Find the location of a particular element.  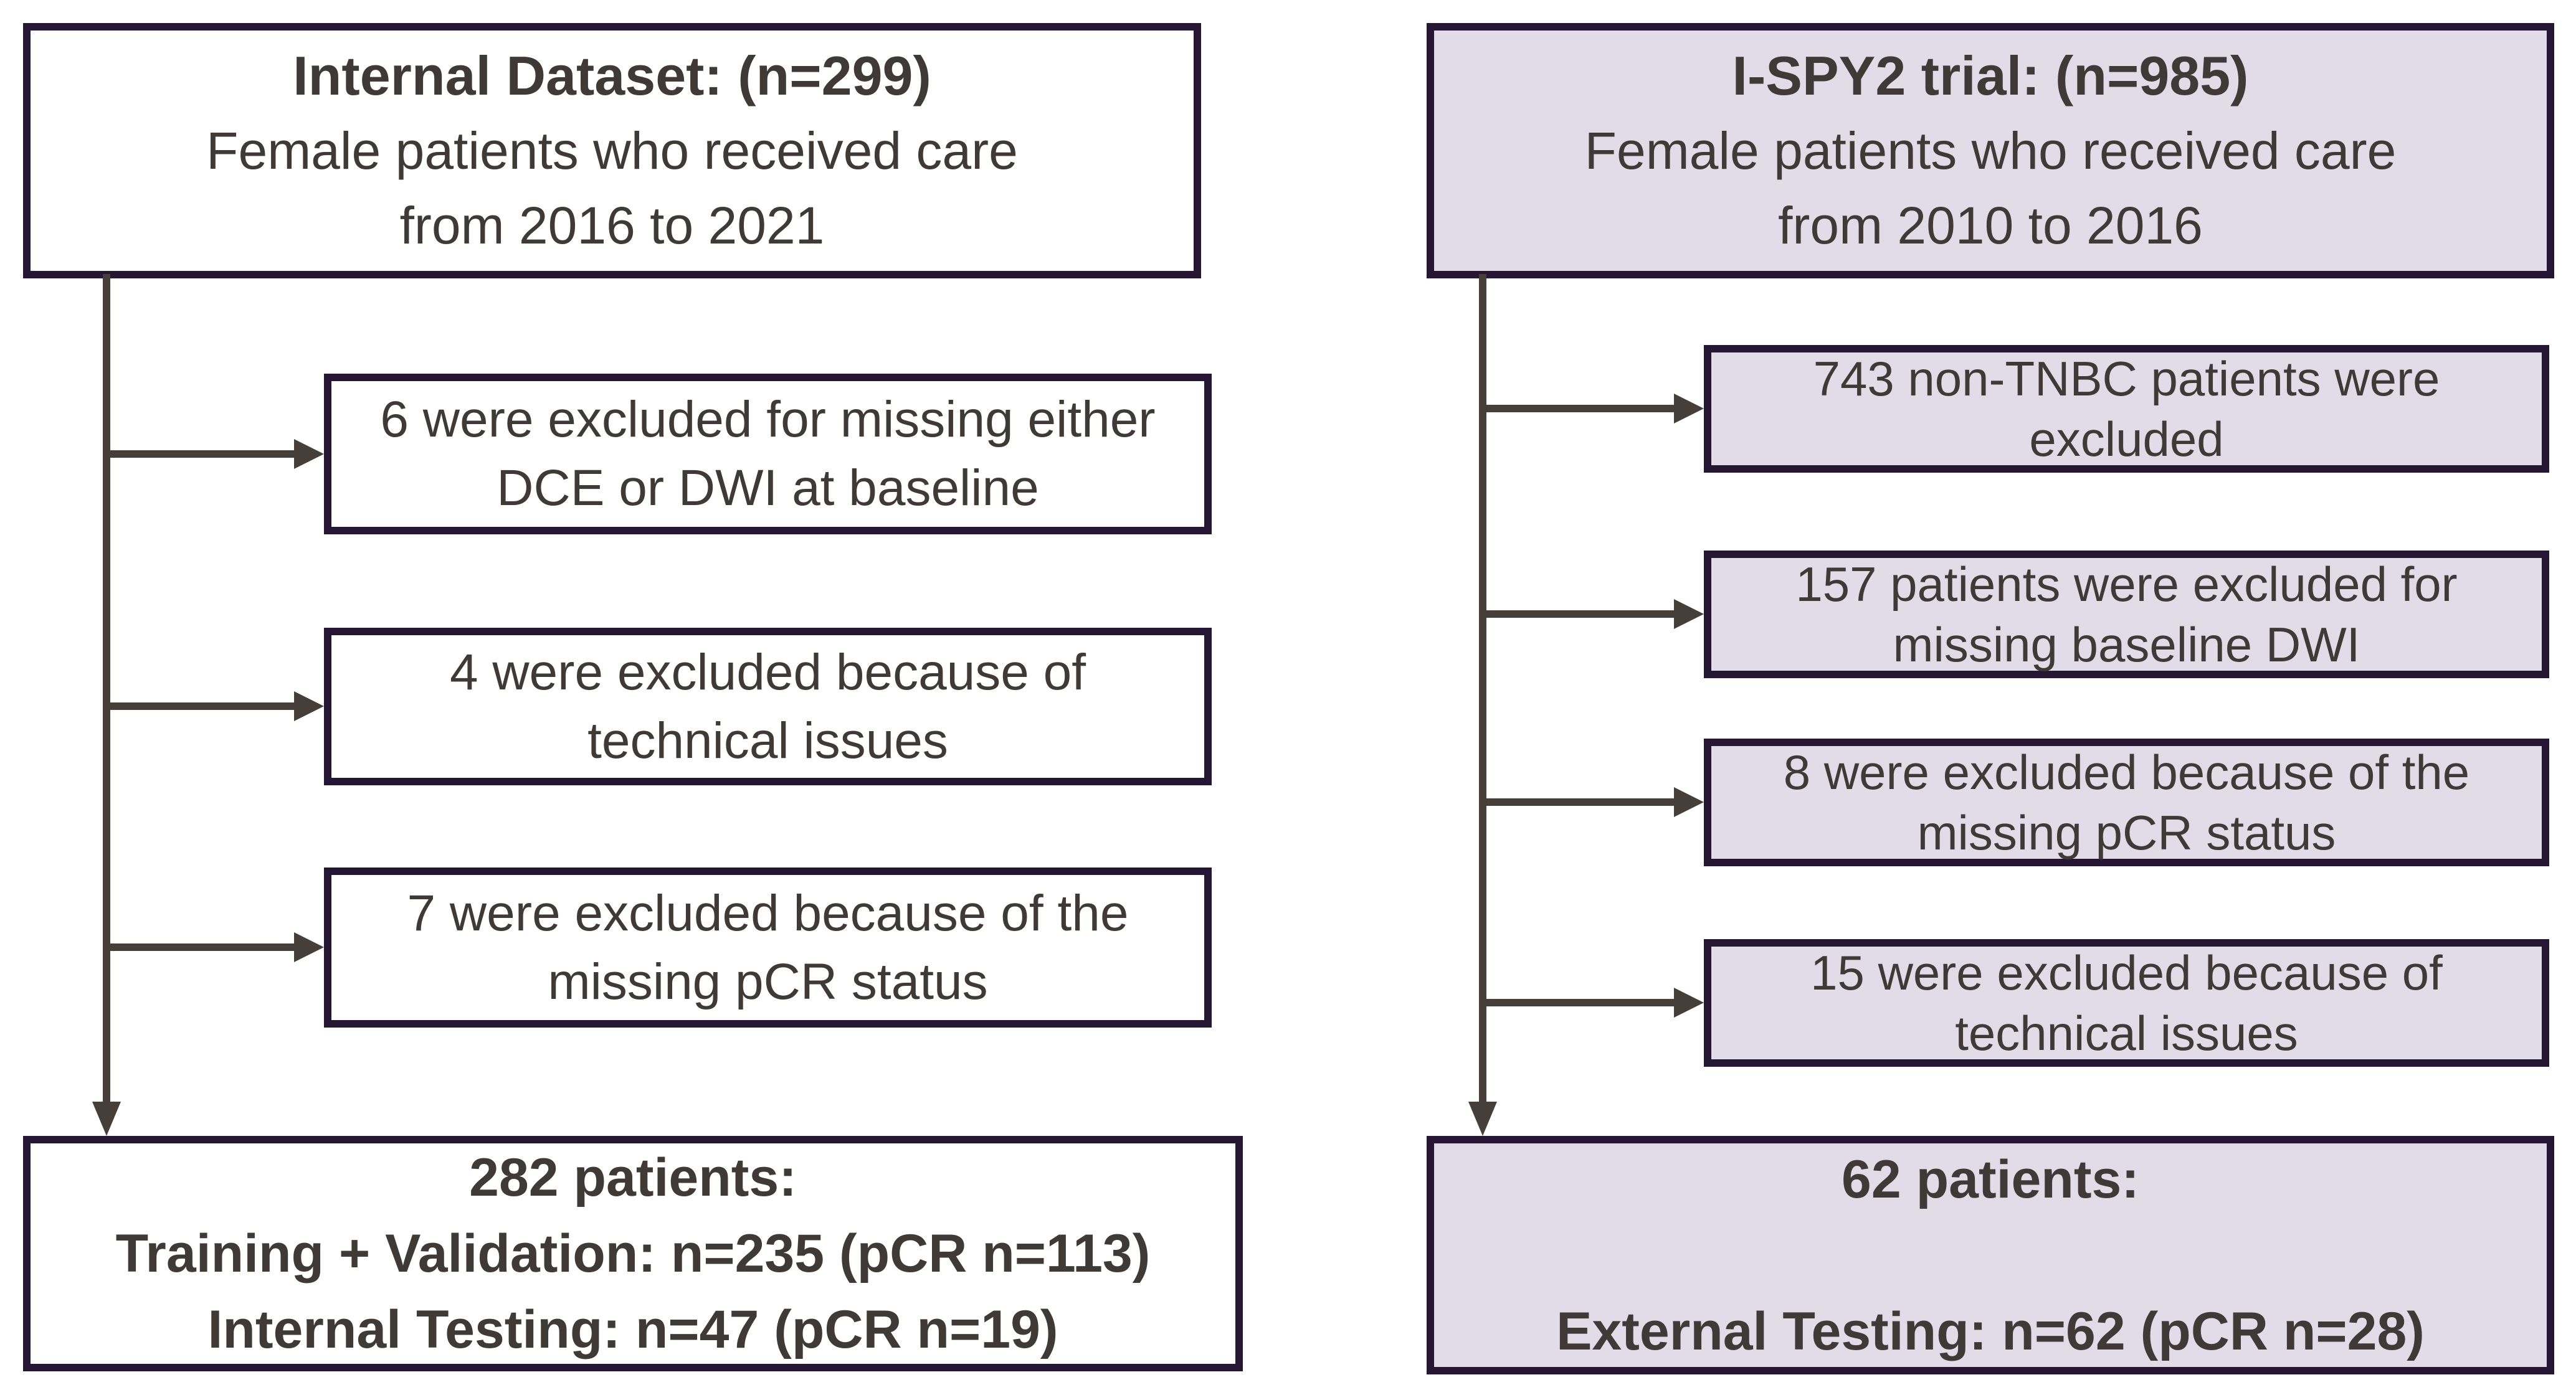

external-result-count: 62 patients: is located at coordinates (1990, 1179).